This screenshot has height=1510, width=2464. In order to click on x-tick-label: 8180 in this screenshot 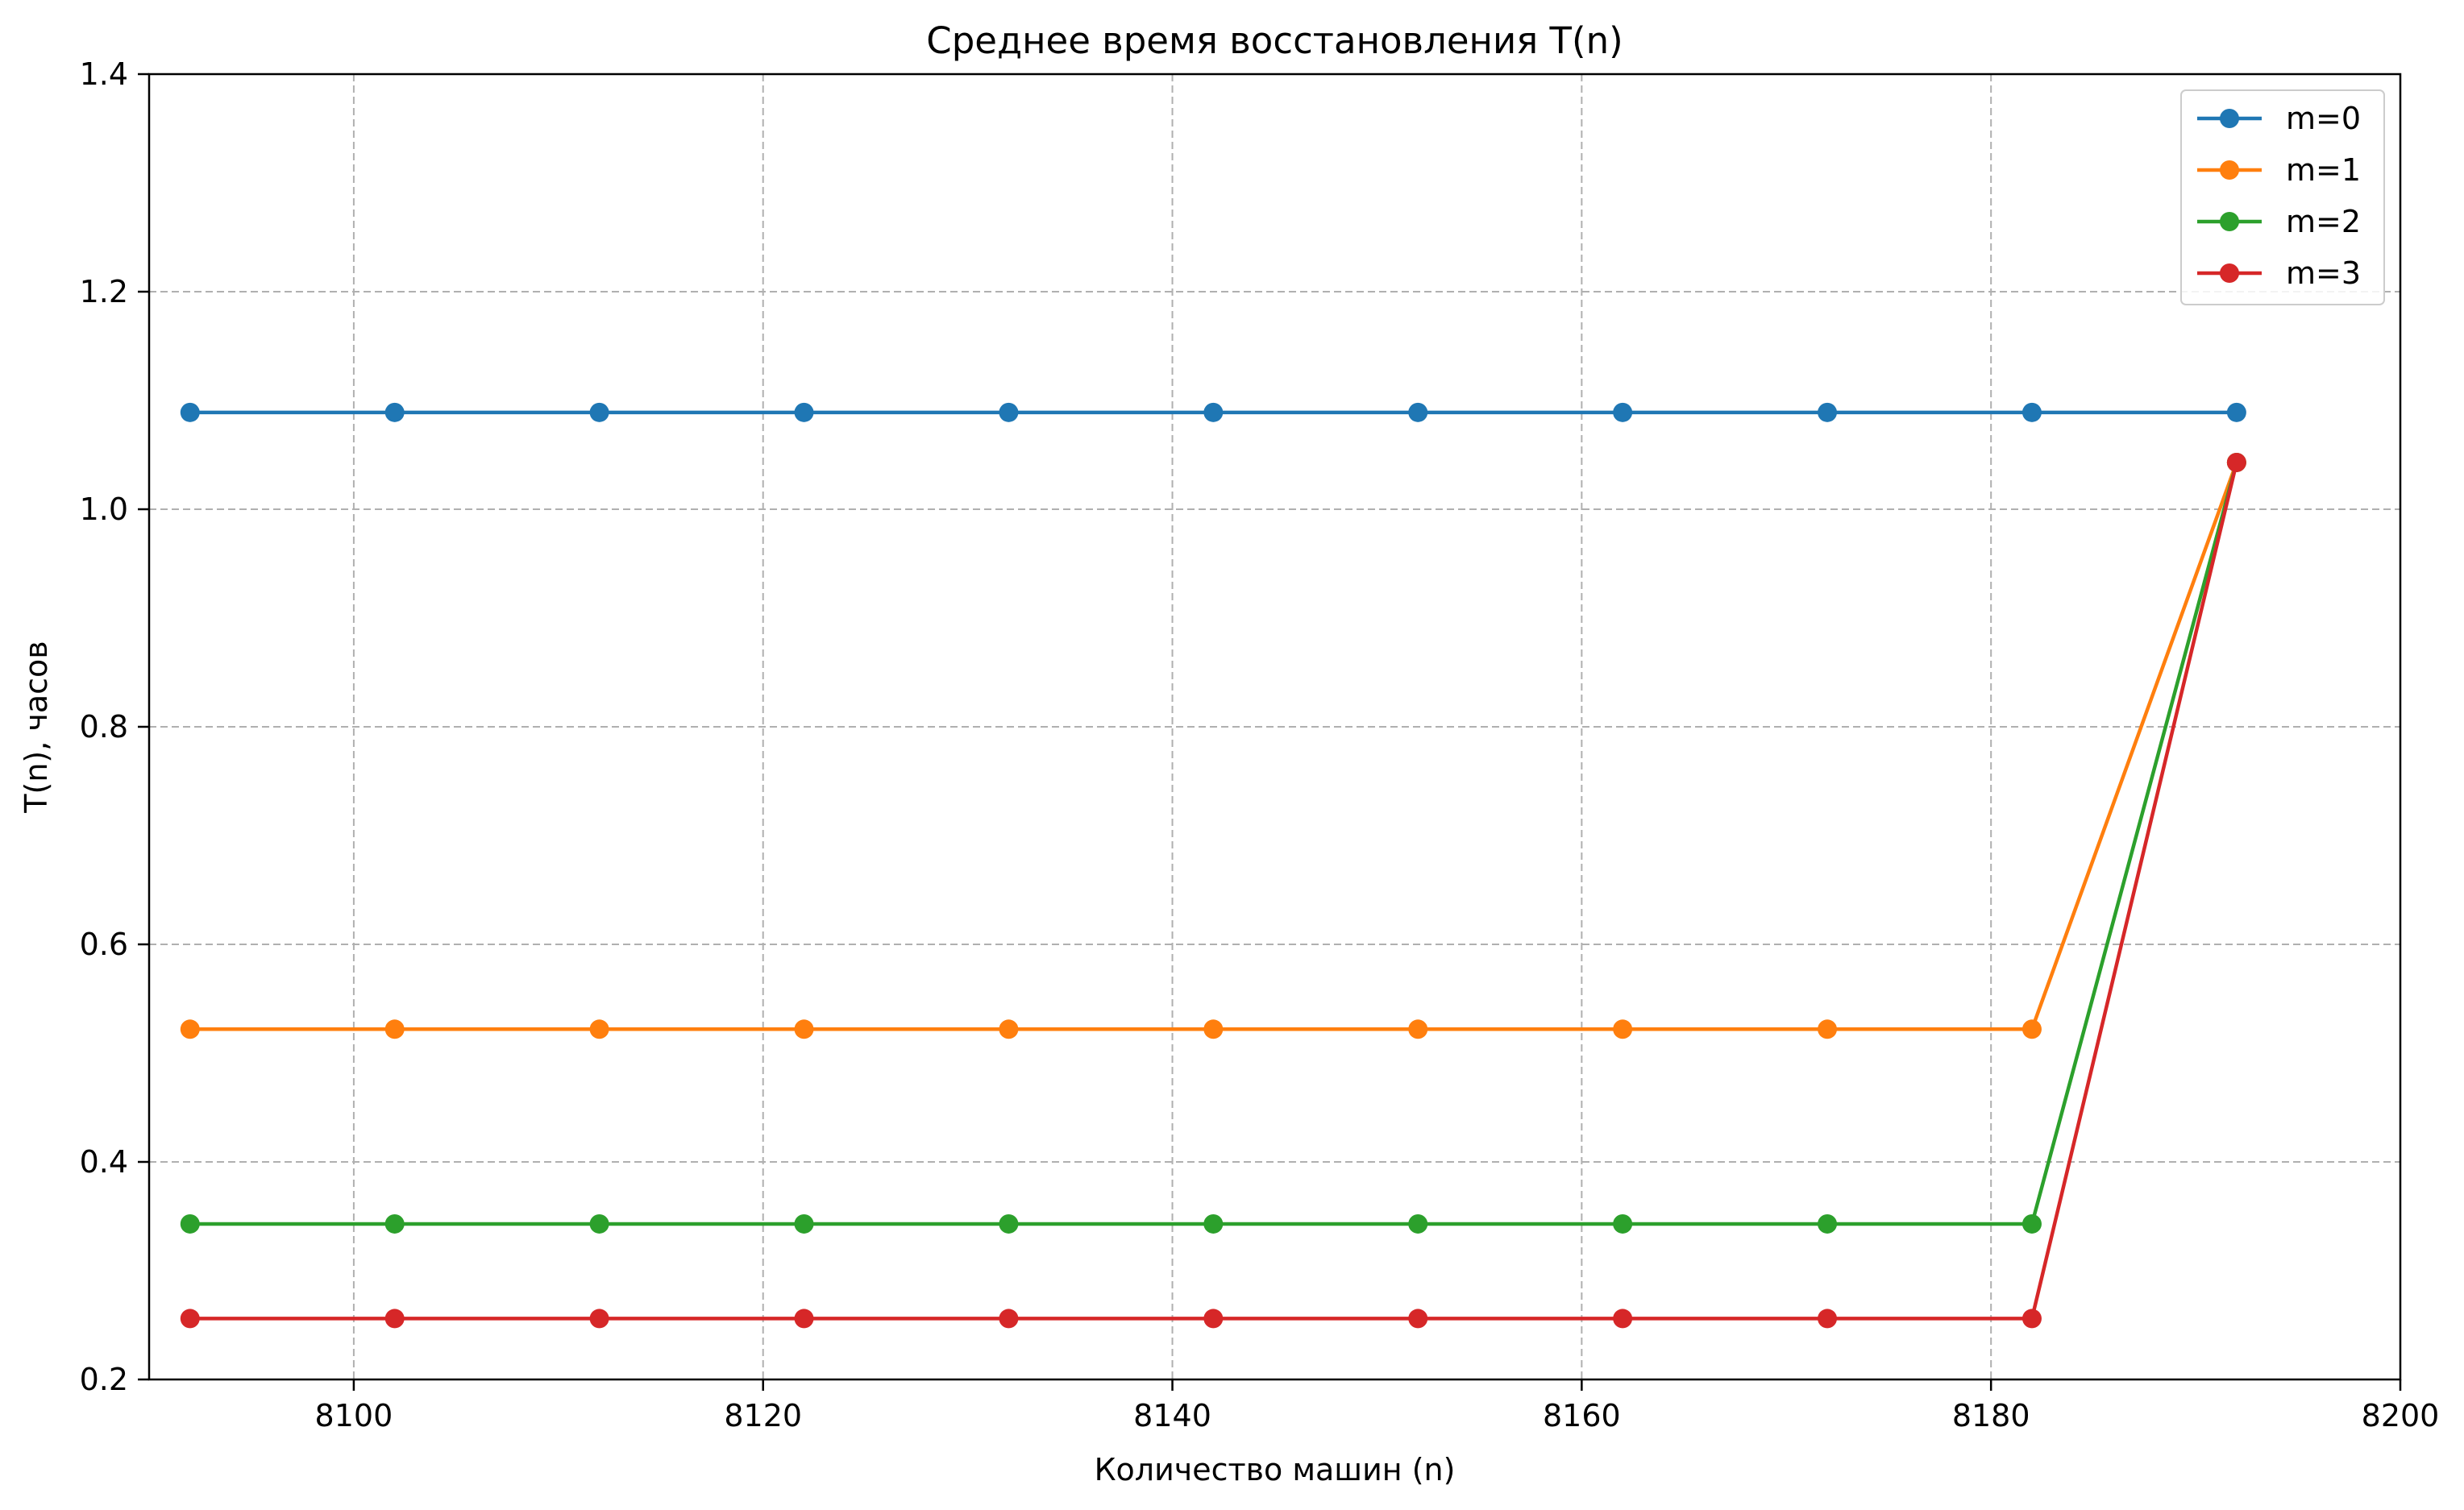, I will do `click(1991, 1415)`.